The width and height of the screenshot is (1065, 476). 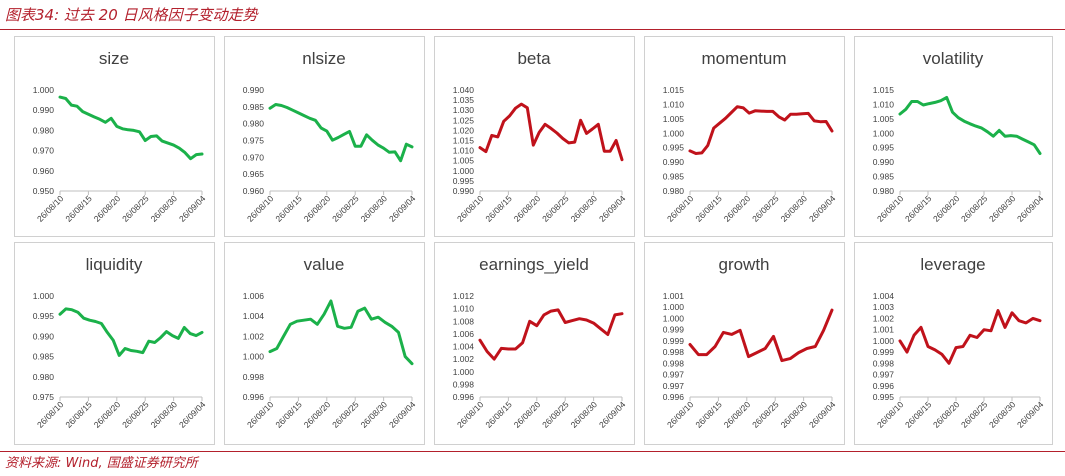 What do you see at coordinates (674, 296) in the screenshot?
I see `y-tick-label: 1.001` at bounding box center [674, 296].